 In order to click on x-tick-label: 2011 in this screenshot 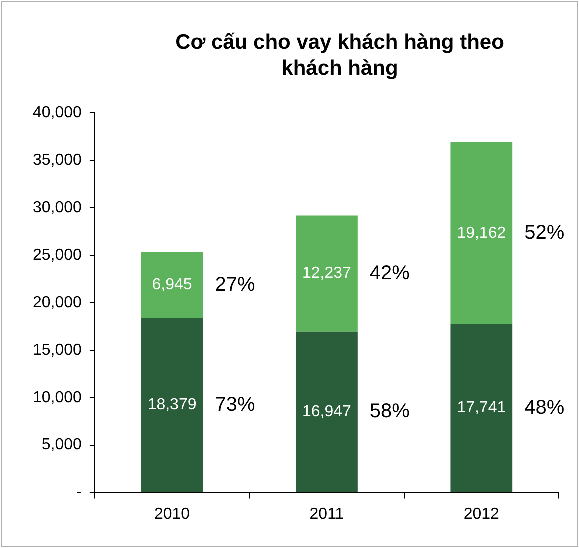, I will do `click(327, 514)`.